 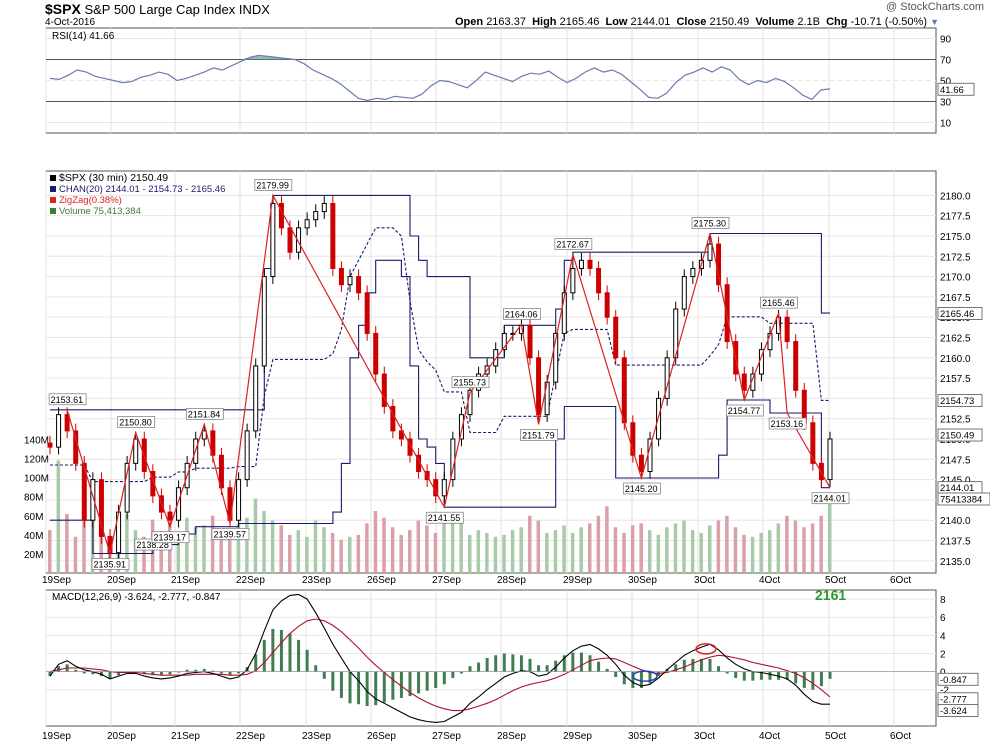 What do you see at coordinates (955, 298) in the screenshot?
I see `price-y-tick: 2167.5` at bounding box center [955, 298].